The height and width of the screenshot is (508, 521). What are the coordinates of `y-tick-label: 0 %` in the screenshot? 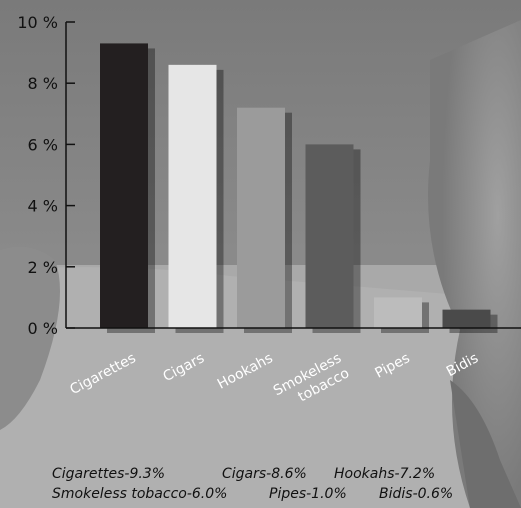 It's located at (43, 328).